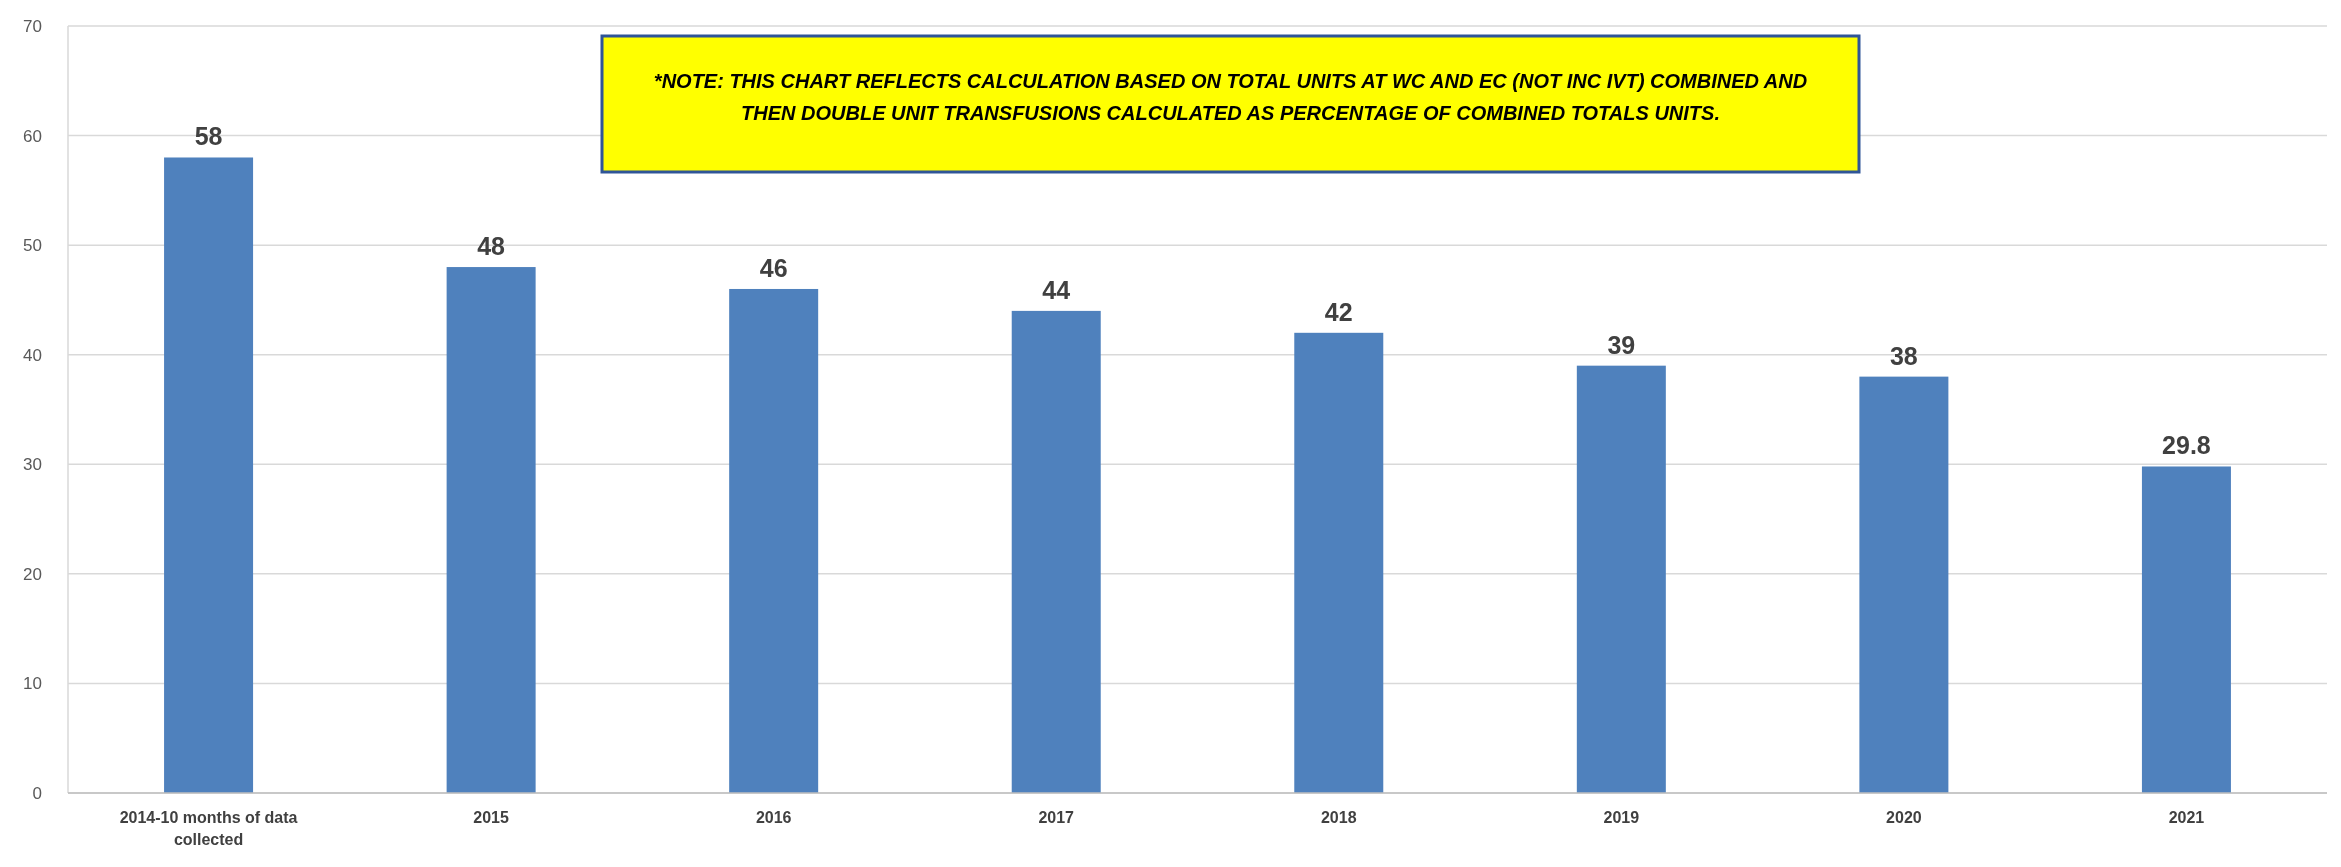  Describe the element at coordinates (32, 355) in the screenshot. I see `y-tick-label: 40` at that location.